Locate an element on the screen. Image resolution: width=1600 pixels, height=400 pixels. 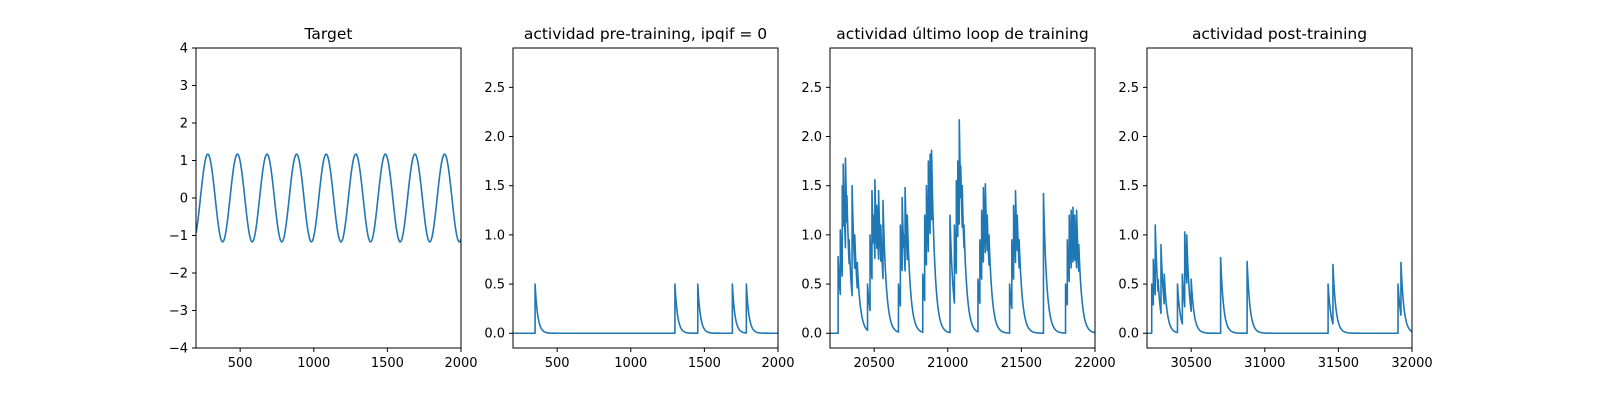
chart-title: actividad último loop de training is located at coordinates (962, 34).